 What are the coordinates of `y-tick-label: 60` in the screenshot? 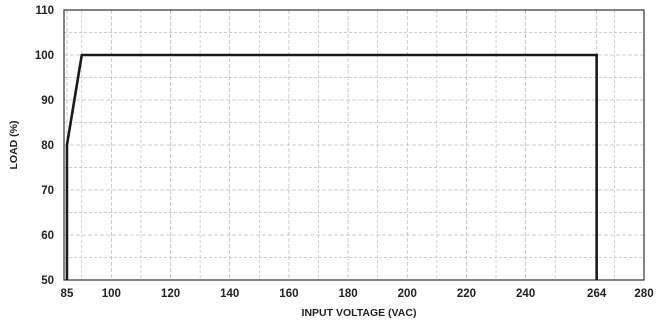 It's located at (47, 236).